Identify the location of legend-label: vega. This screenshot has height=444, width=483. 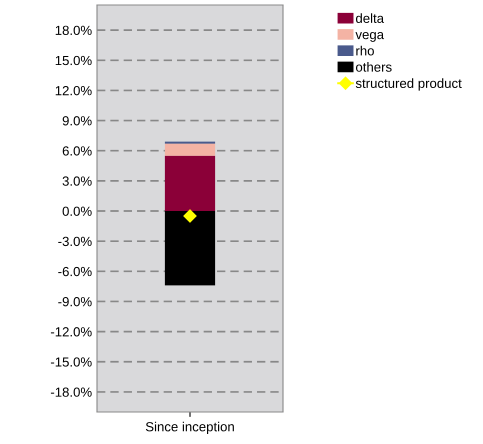
(369, 37).